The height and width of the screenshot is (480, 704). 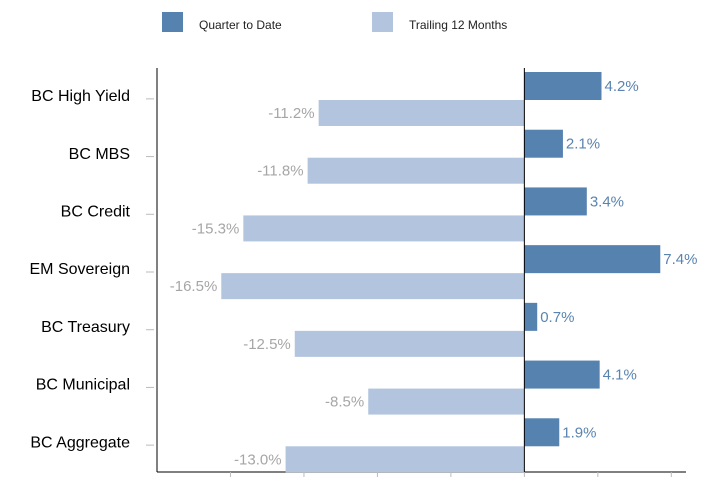 I want to click on legend-label: Quarter to Date, so click(x=240, y=25).